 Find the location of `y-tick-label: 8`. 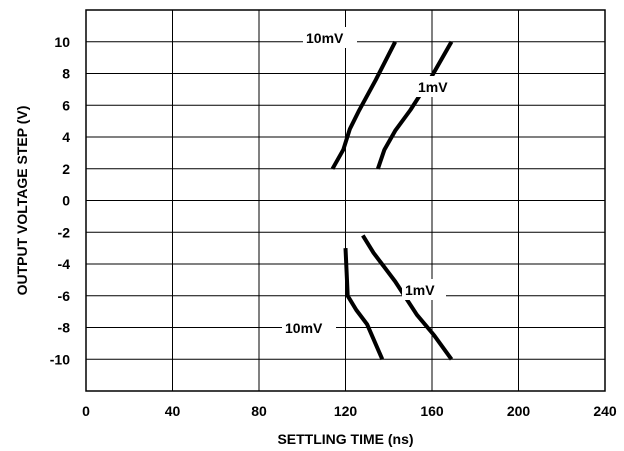

y-tick-label: 8 is located at coordinates (66, 74).